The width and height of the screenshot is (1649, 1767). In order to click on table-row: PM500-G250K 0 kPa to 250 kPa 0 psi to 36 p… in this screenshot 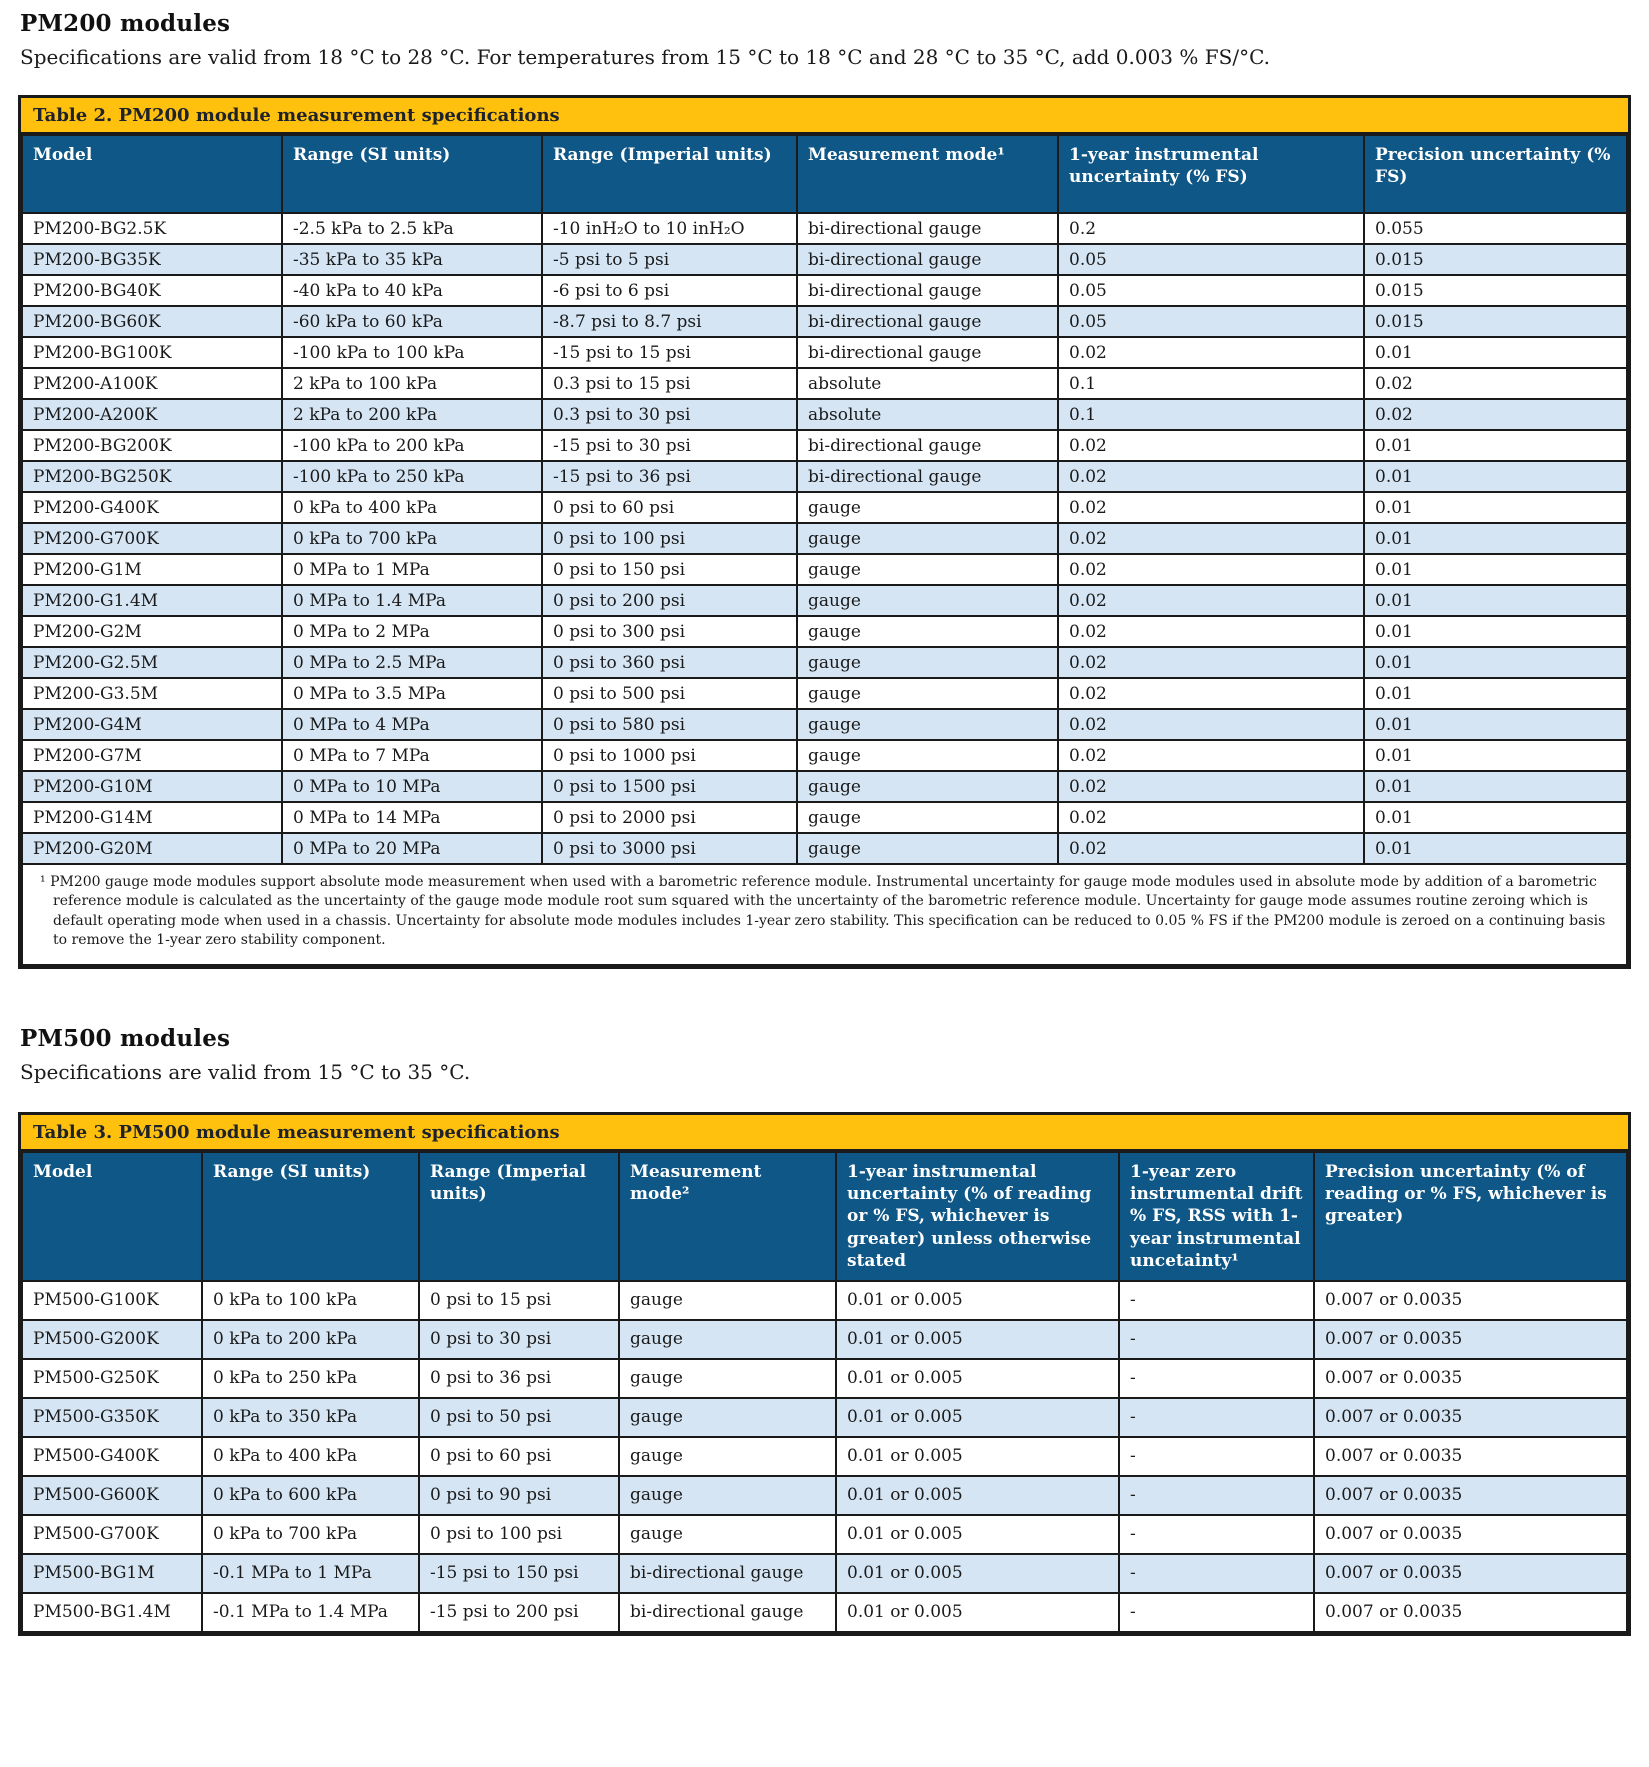, I will do `click(824, 1378)`.